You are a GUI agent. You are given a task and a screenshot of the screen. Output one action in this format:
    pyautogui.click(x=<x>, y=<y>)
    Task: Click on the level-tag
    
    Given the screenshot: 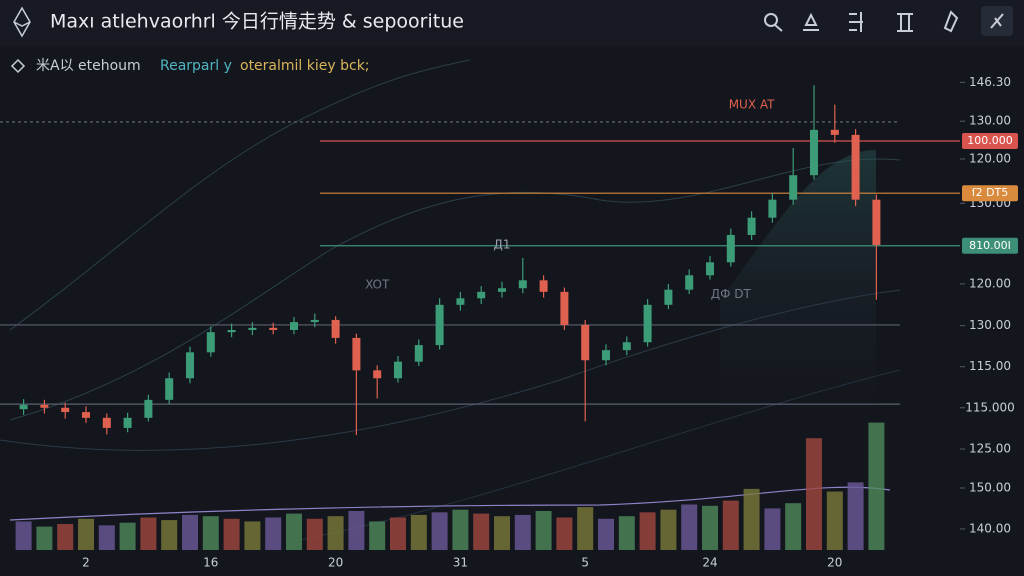 What is the action you would take?
    pyautogui.click(x=990, y=245)
    